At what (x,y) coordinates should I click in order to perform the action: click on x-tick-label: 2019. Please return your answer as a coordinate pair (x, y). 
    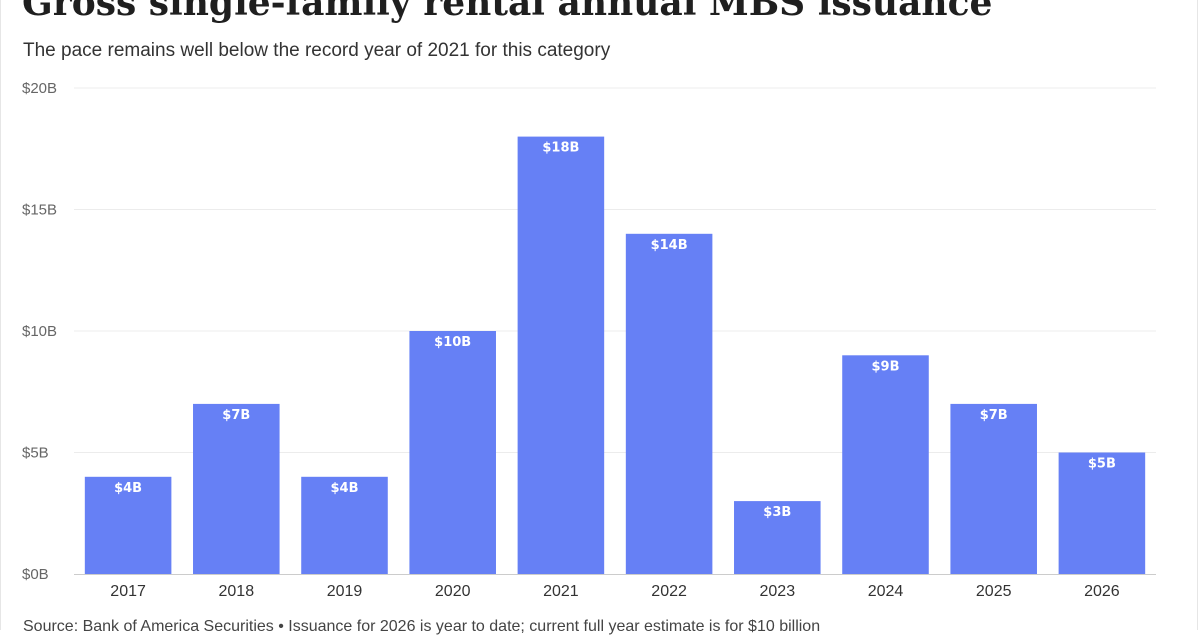
    Looking at the image, I should click on (345, 591).